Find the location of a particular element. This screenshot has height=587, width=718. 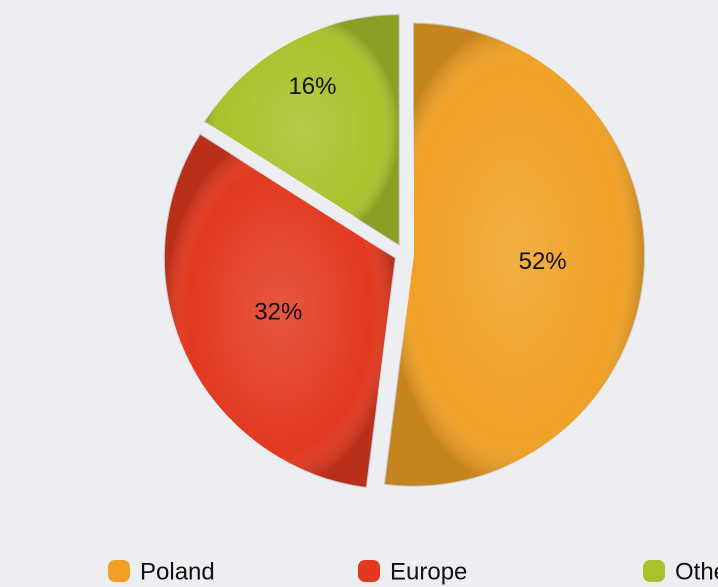

slice-label: 32% is located at coordinates (278, 311).